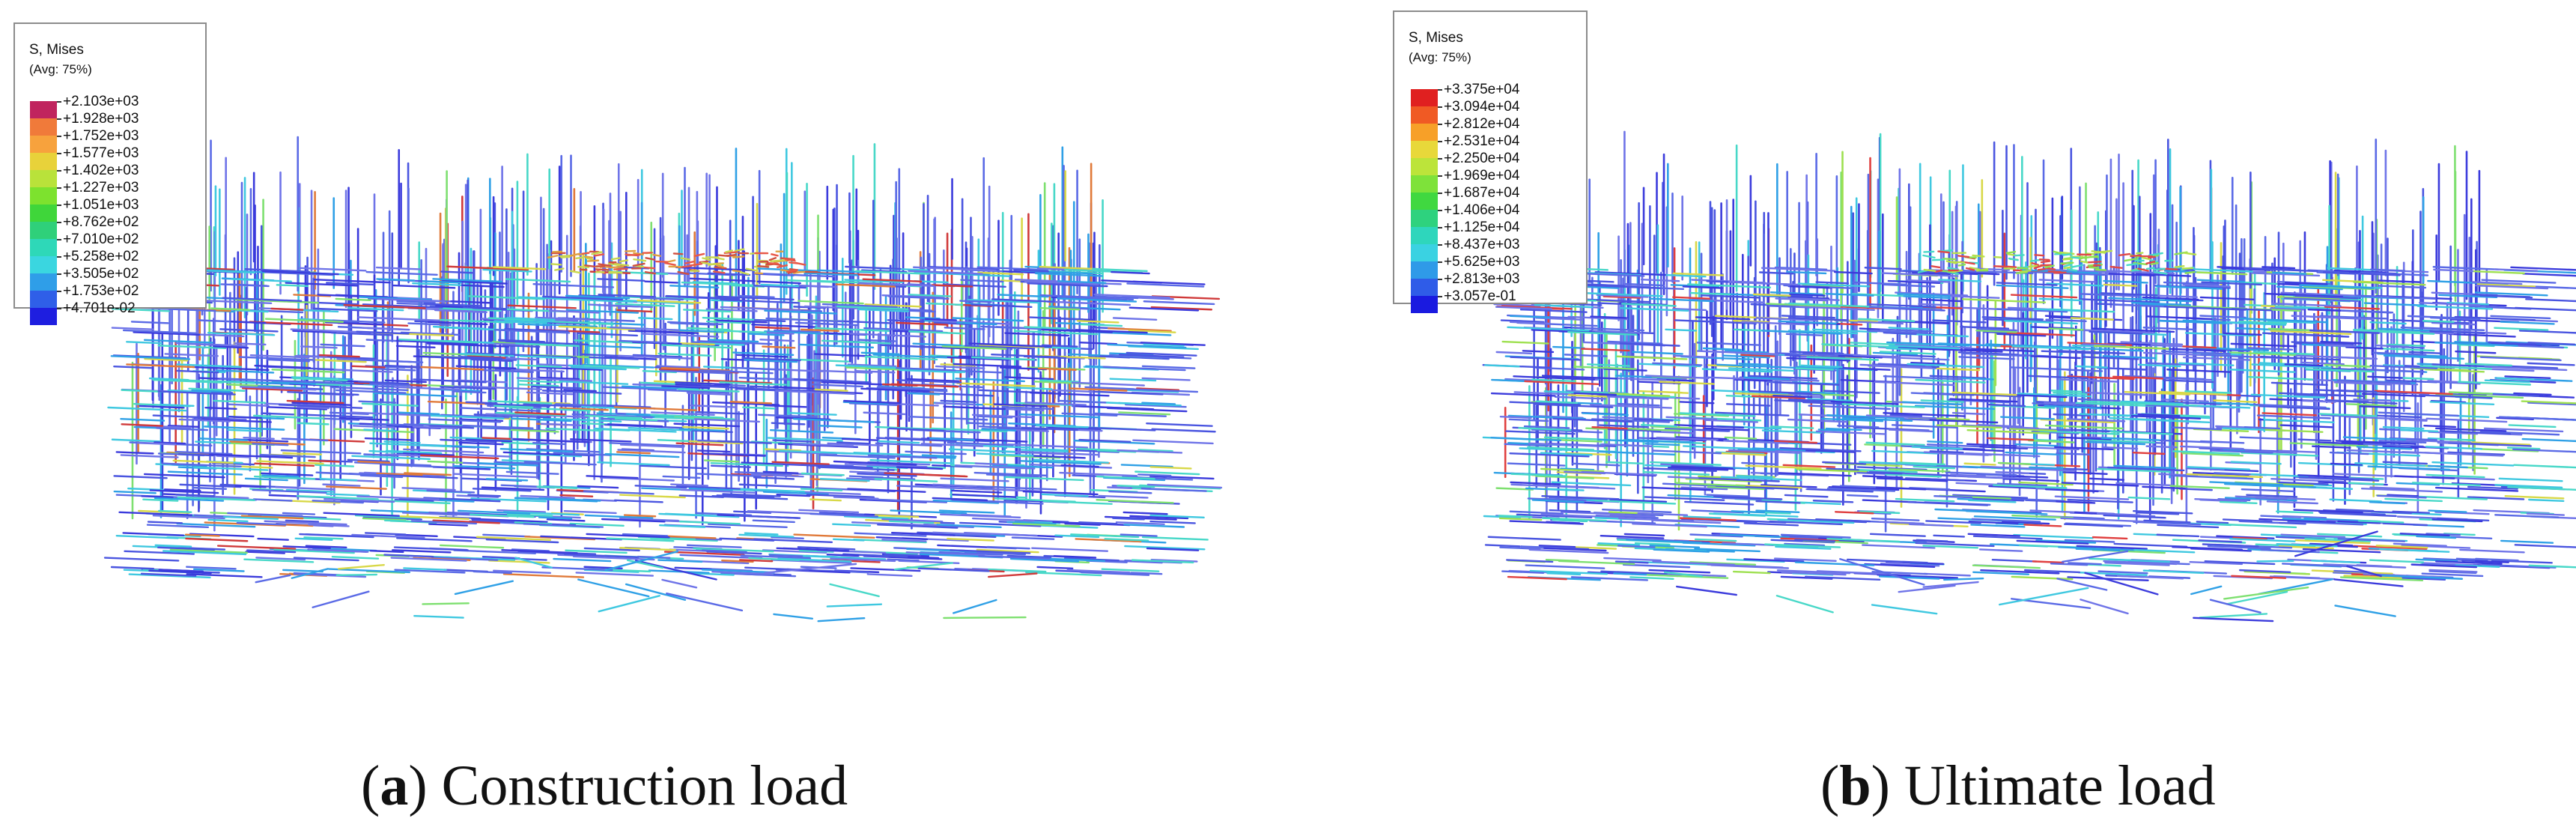  I want to click on legend-row: +8.762e+02, so click(116, 226).